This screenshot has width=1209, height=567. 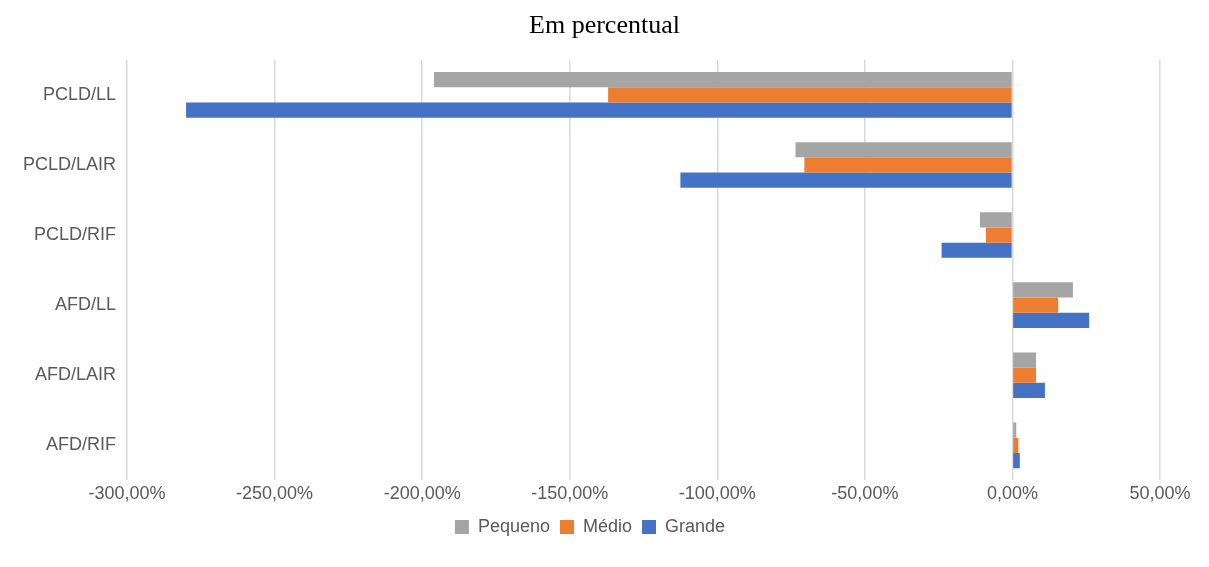 What do you see at coordinates (275, 493) in the screenshot?
I see `x-tick-label: -250,00%` at bounding box center [275, 493].